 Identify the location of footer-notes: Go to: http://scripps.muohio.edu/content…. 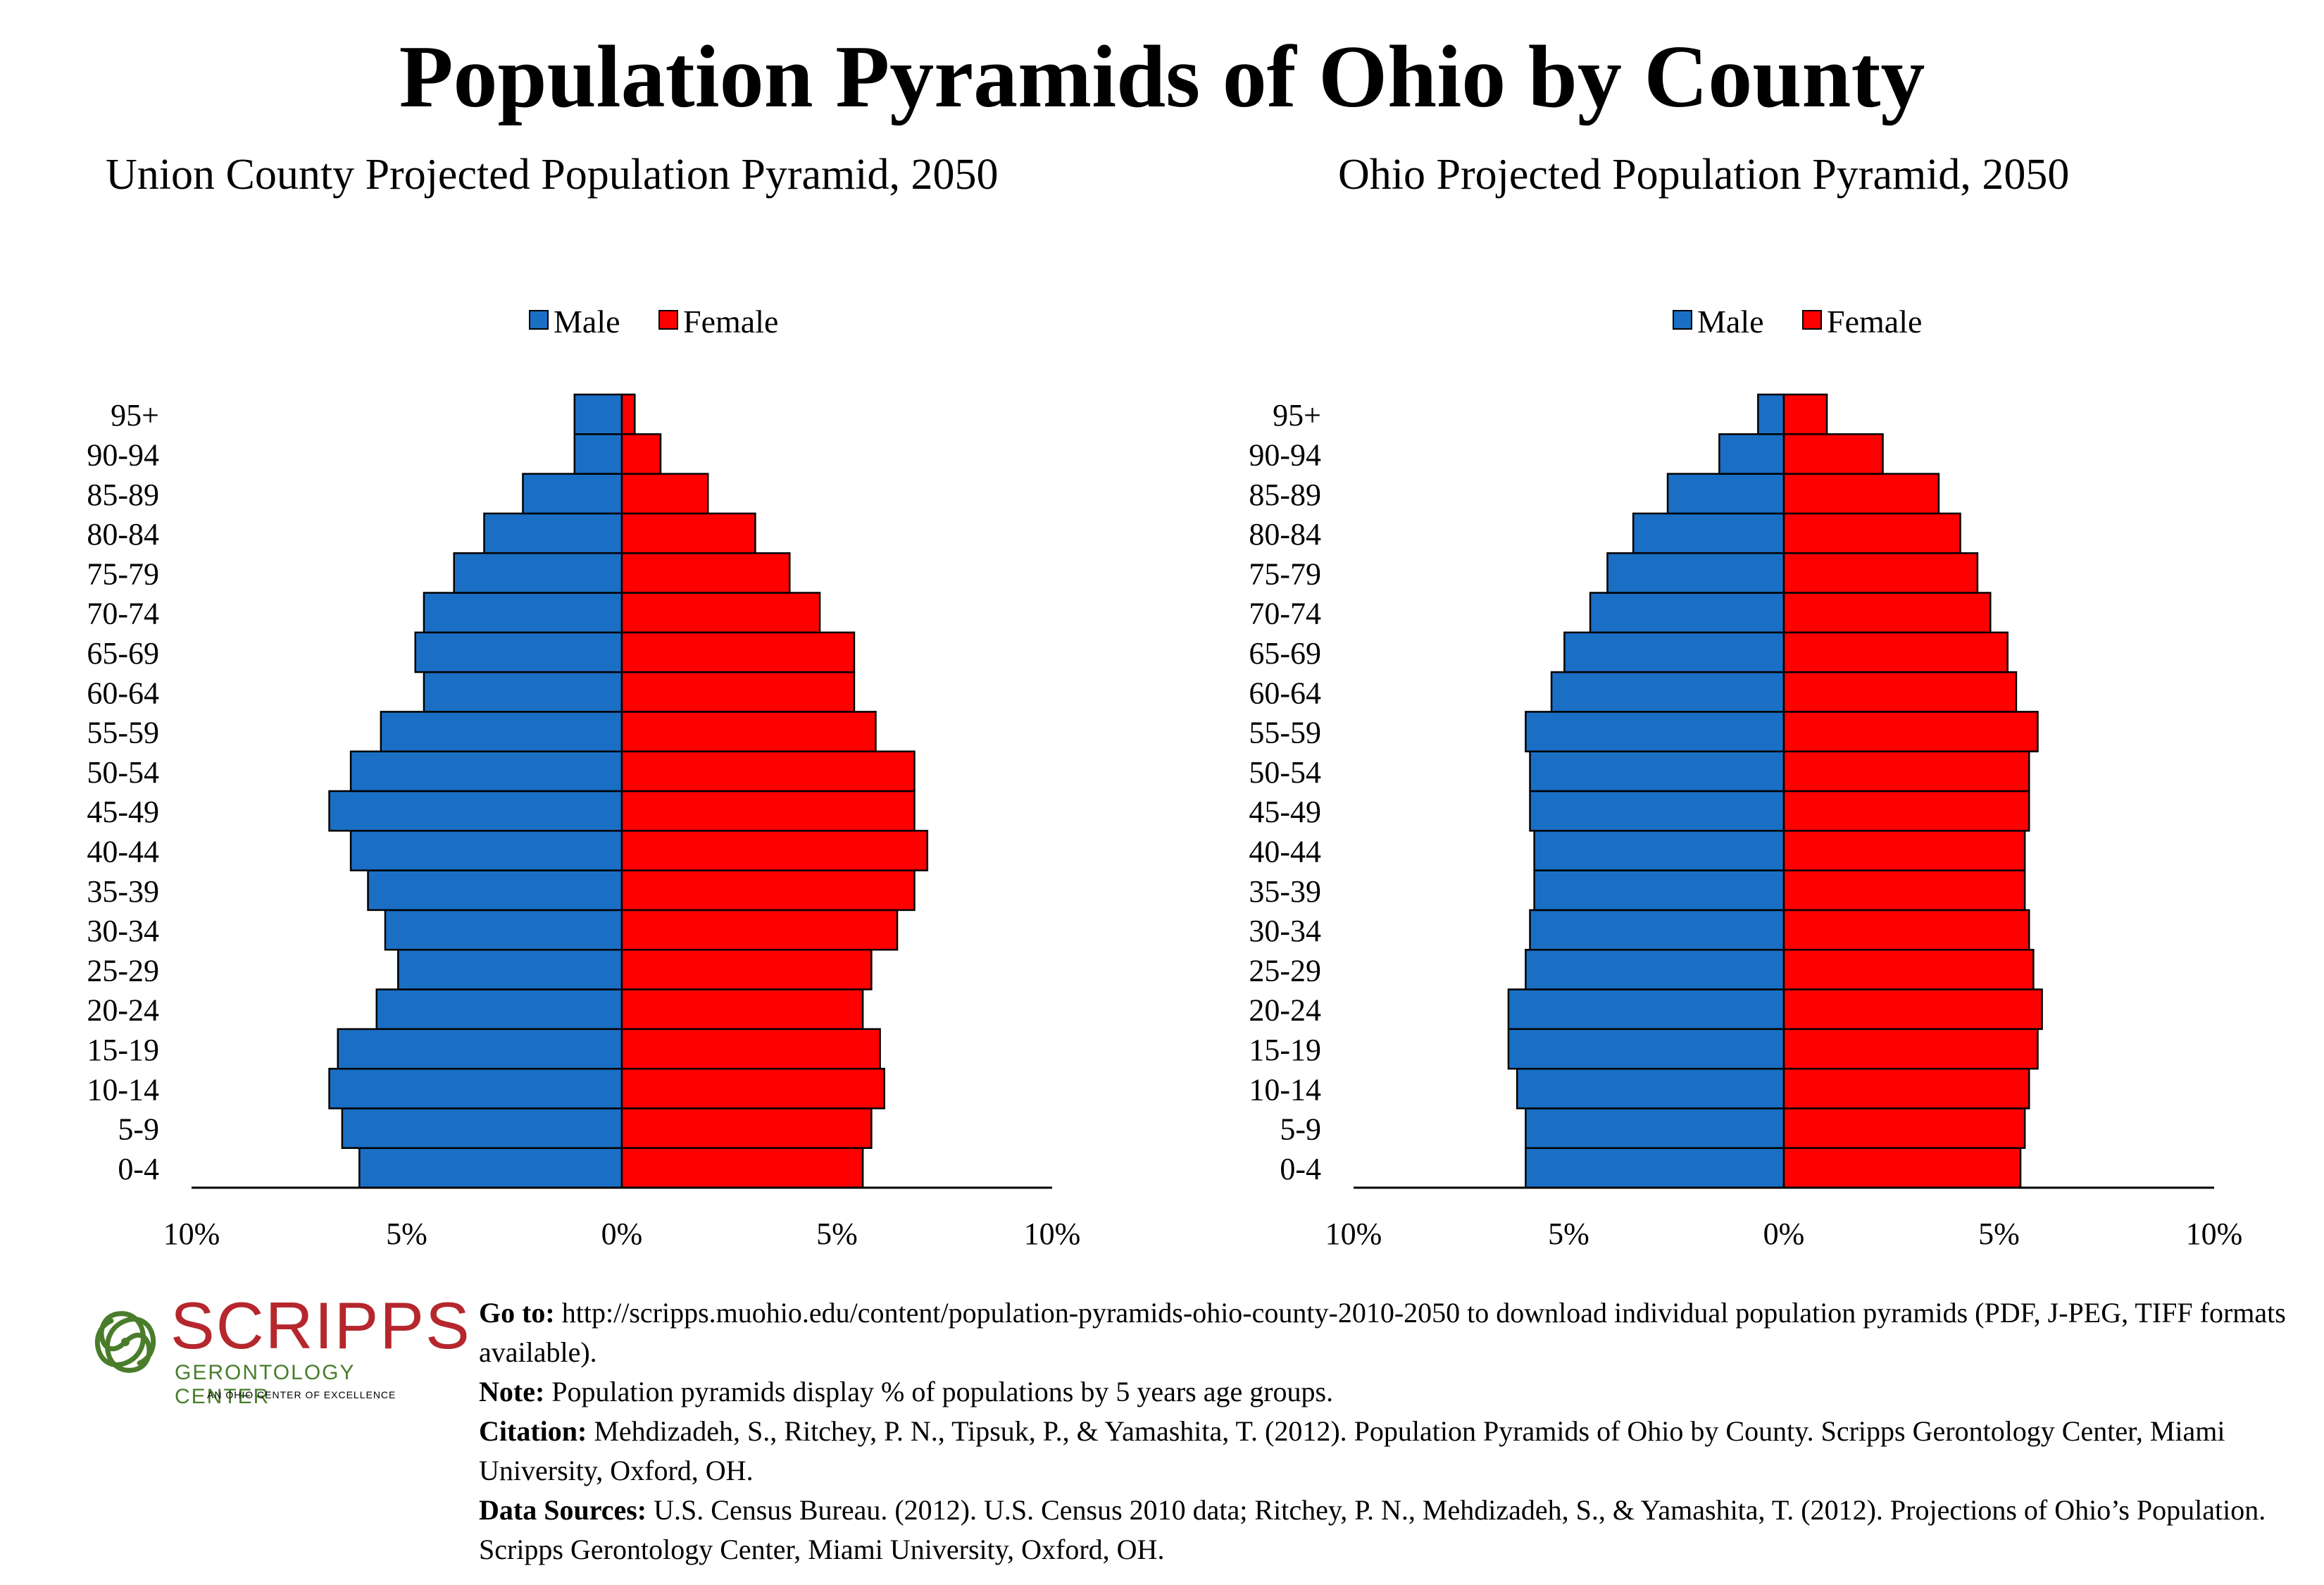
(1394, 1431).